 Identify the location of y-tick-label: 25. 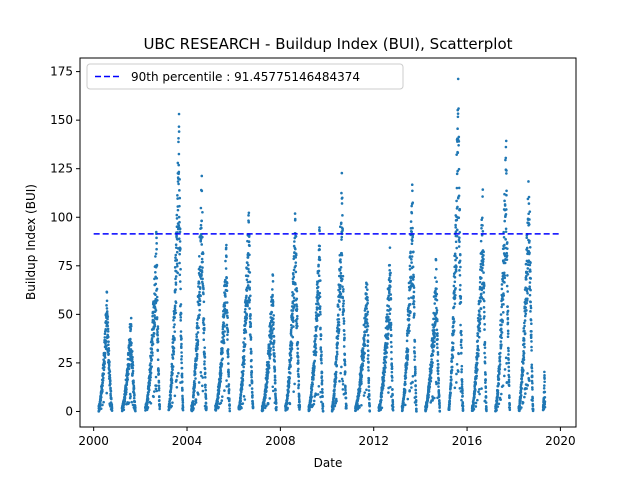
(65, 363).